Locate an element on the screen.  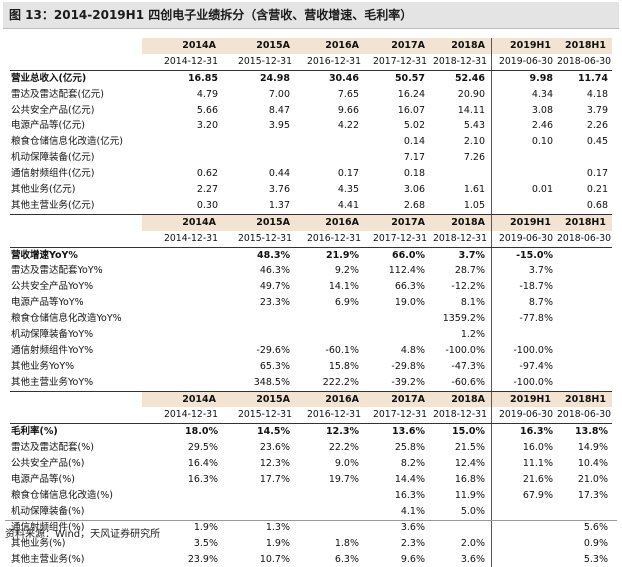
value-cell: 1.2% is located at coordinates (461, 335).